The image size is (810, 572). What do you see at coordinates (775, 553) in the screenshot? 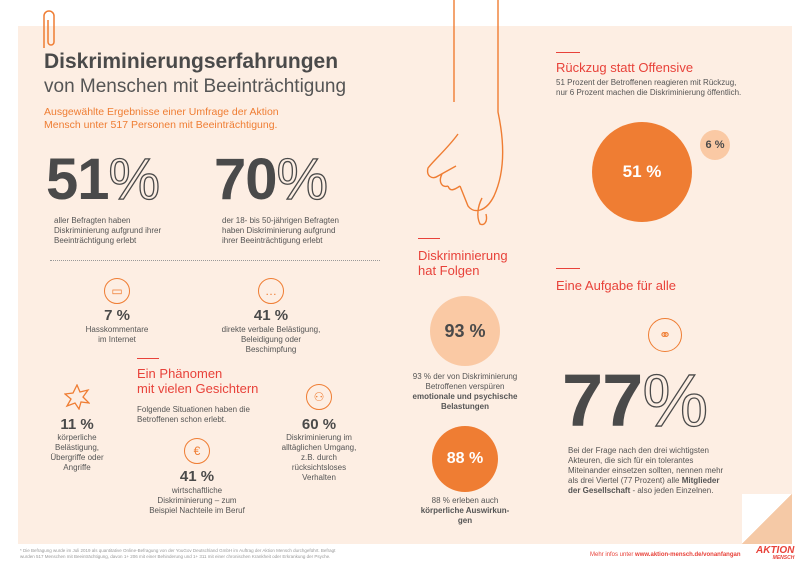
I see `aktion-mensch-logo: AKTION MENSCH` at bounding box center [775, 553].